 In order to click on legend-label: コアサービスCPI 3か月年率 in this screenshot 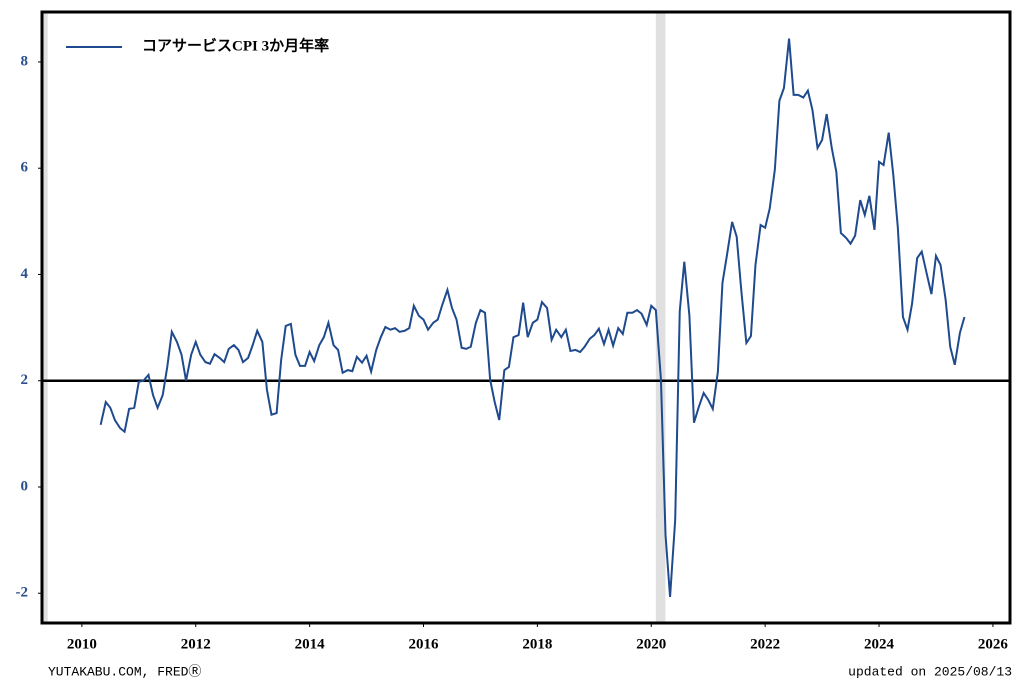, I will do `click(235, 45)`.